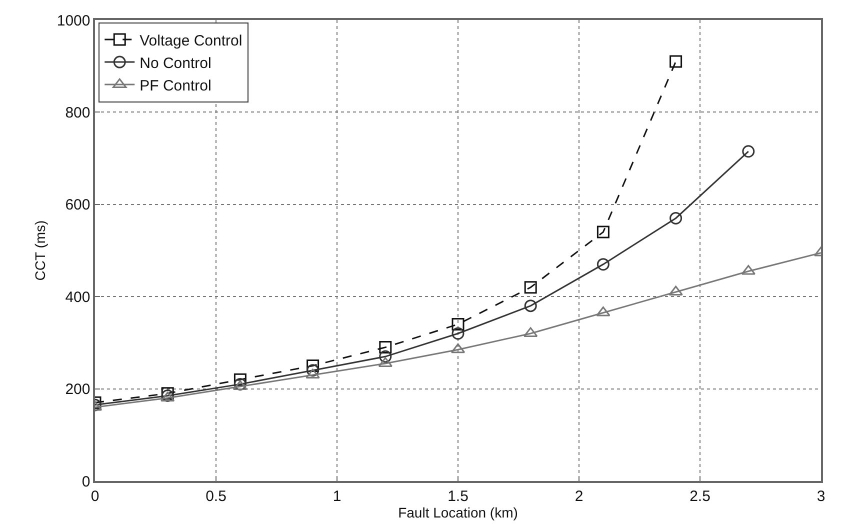  What do you see at coordinates (579, 496) in the screenshot?
I see `x-tick-label: 2` at bounding box center [579, 496].